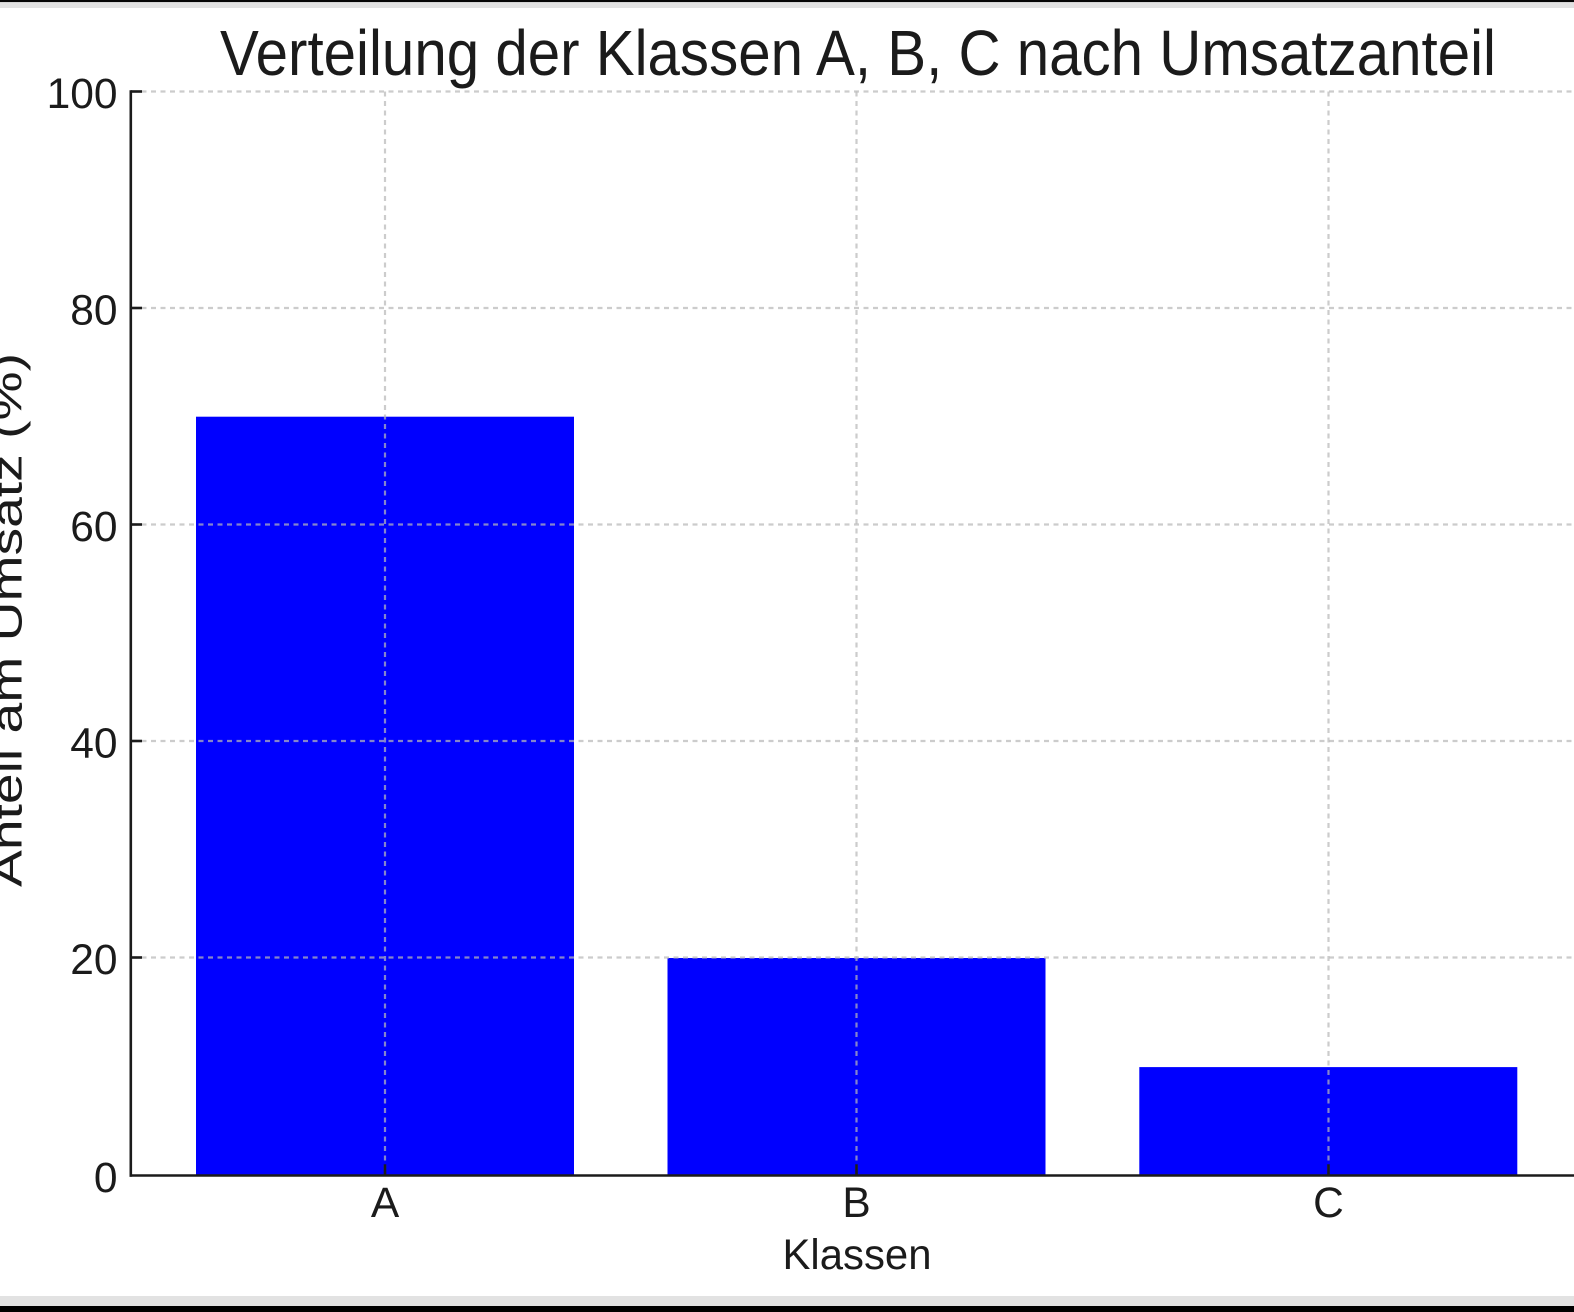 Image resolution: width=1574 pixels, height=1312 pixels. What do you see at coordinates (16, 620) in the screenshot?
I see `svg-text: Anteil am Umsatz (%)` at bounding box center [16, 620].